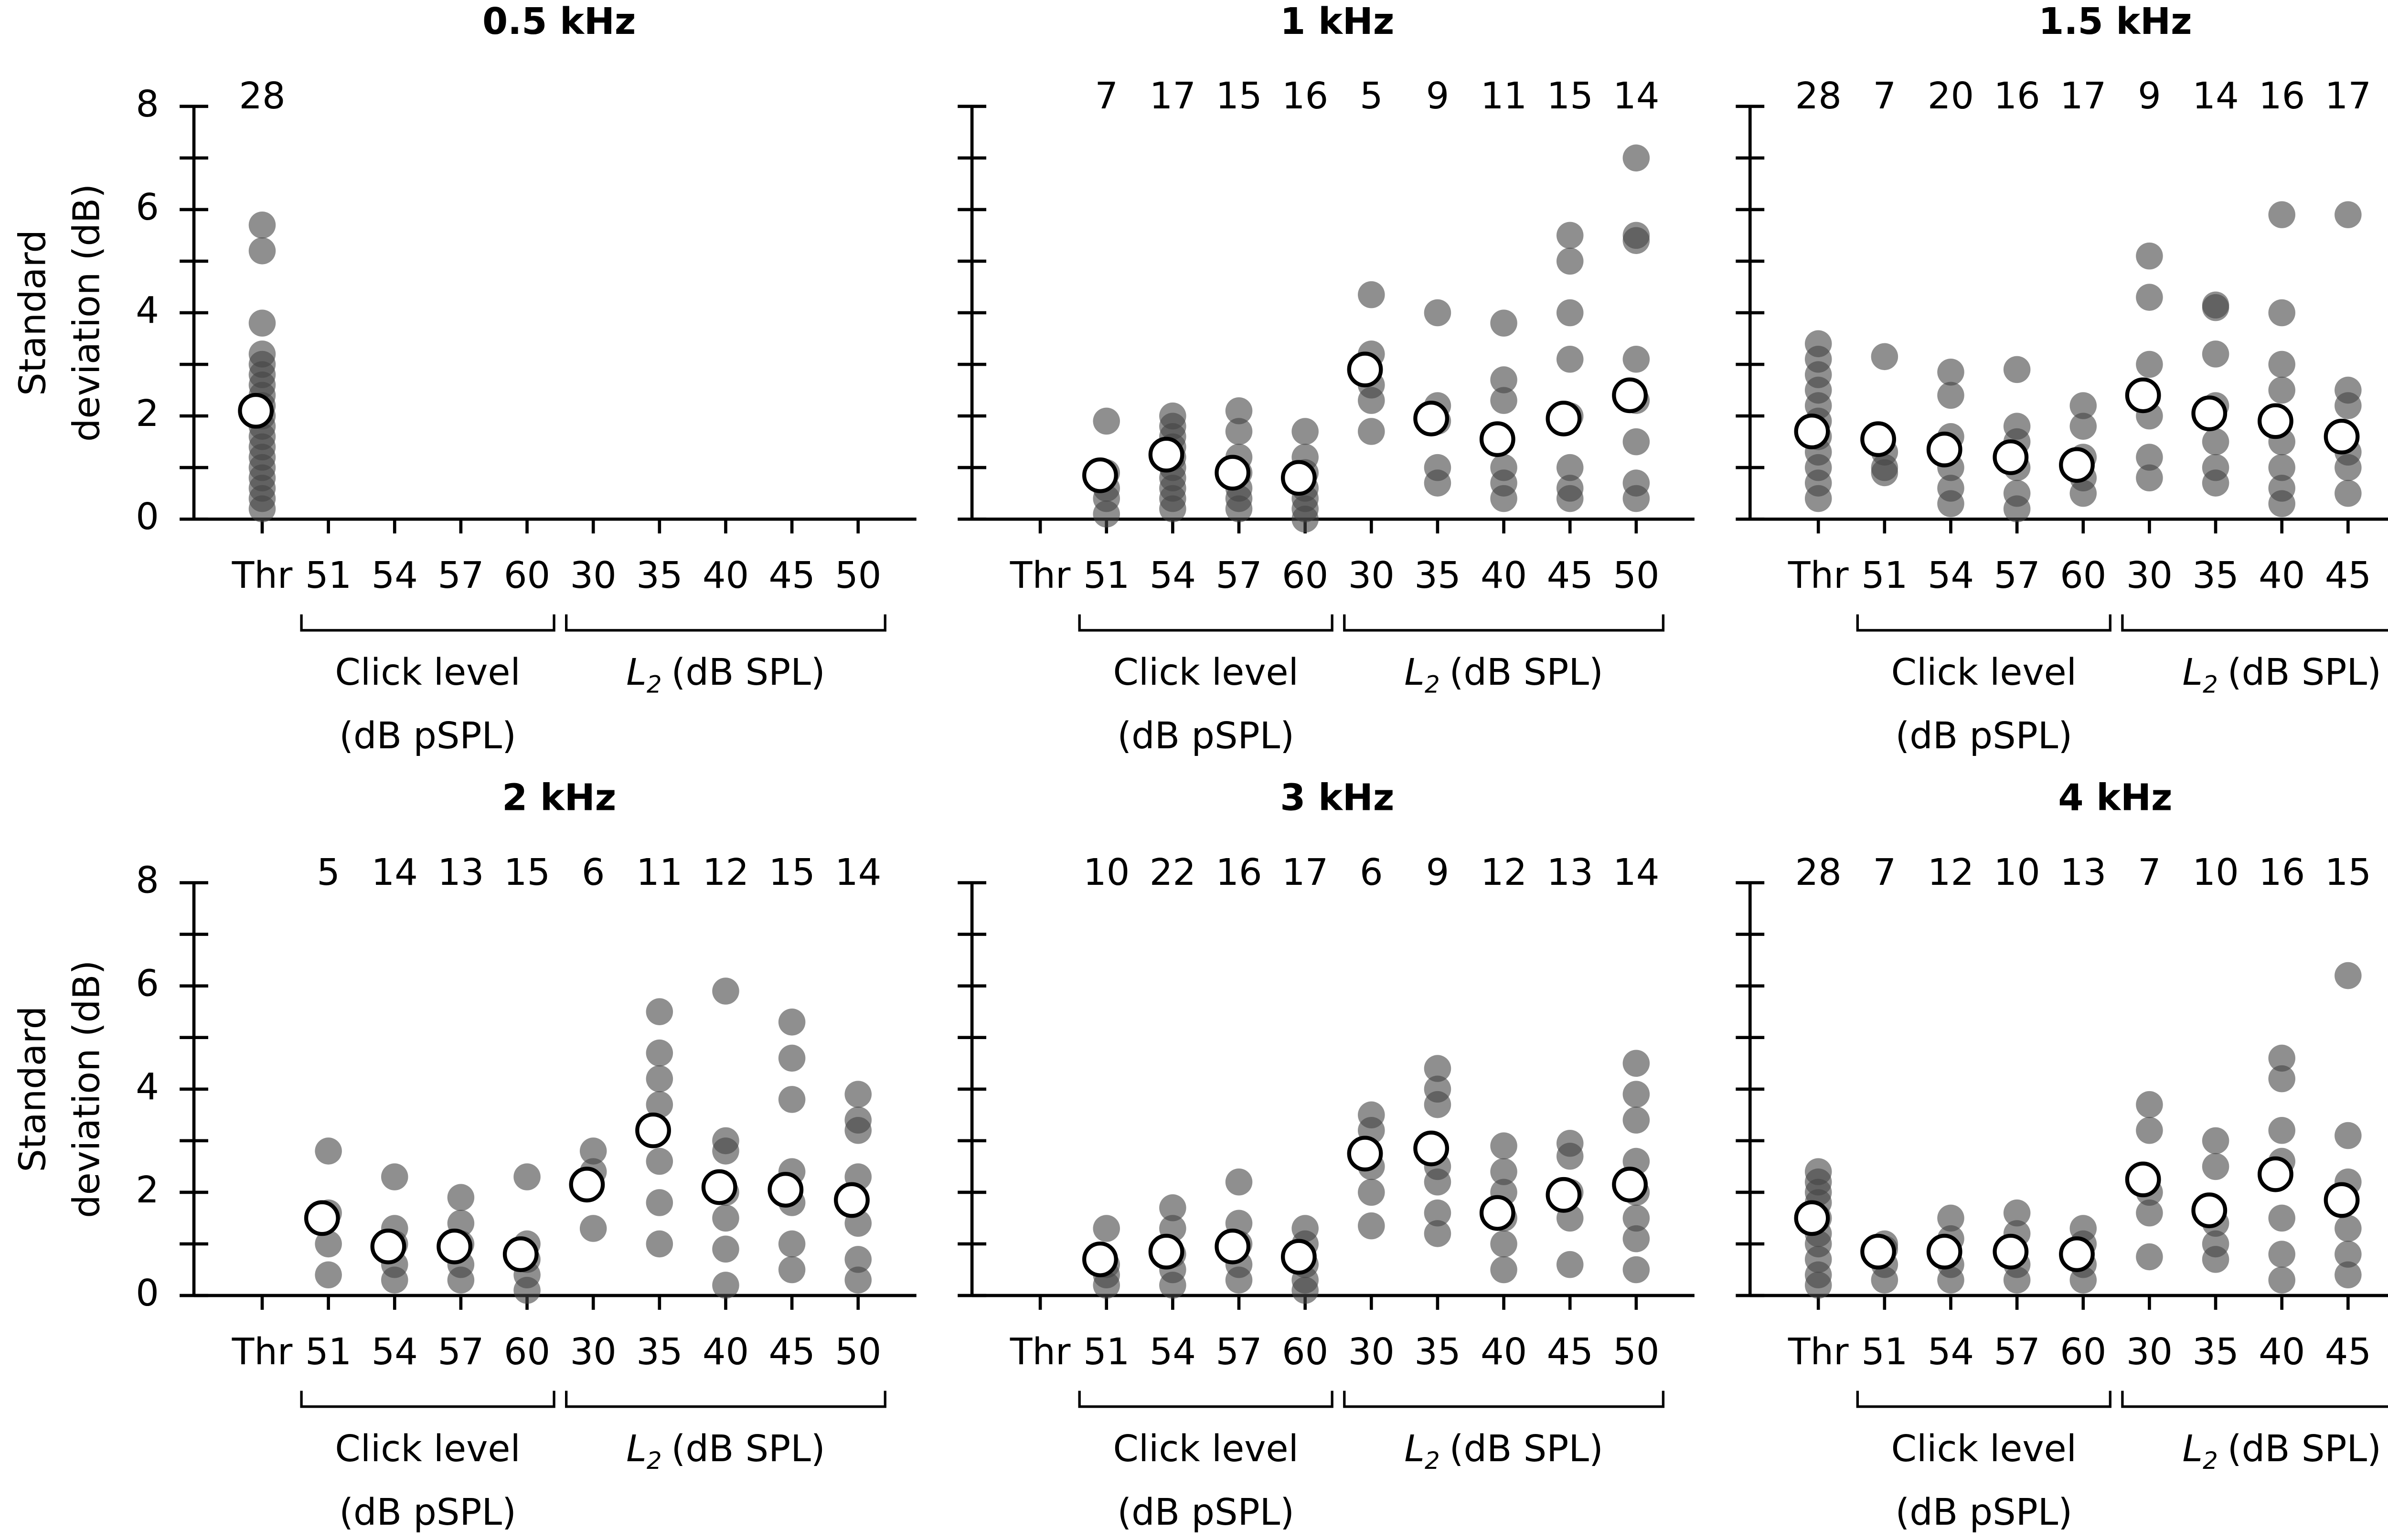  What do you see at coordinates (2282, 96) in the screenshot?
I see `count-label: 16` at bounding box center [2282, 96].